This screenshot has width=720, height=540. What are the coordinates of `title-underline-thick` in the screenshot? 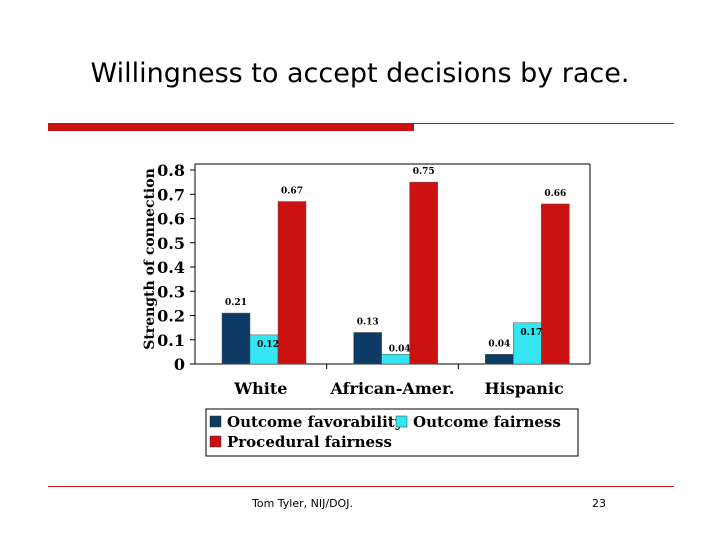 It's located at (231, 127).